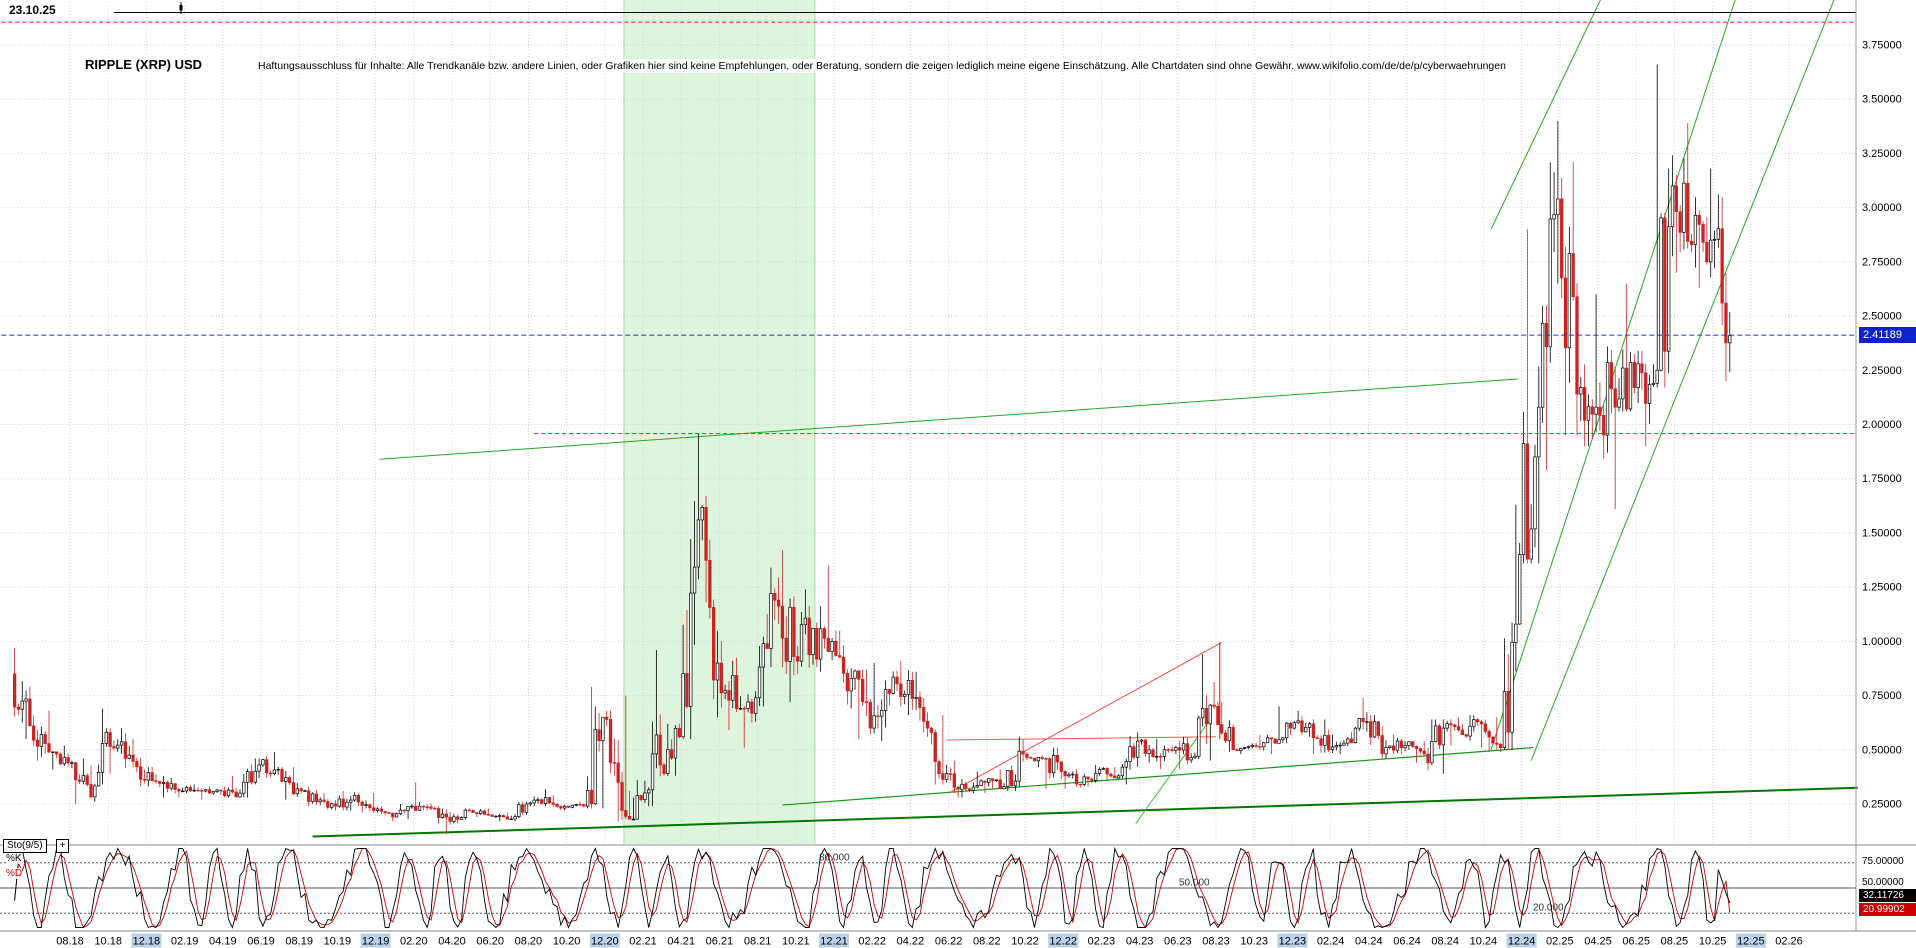  What do you see at coordinates (108, 942) in the screenshot?
I see `svg-text: 10.18` at bounding box center [108, 942].